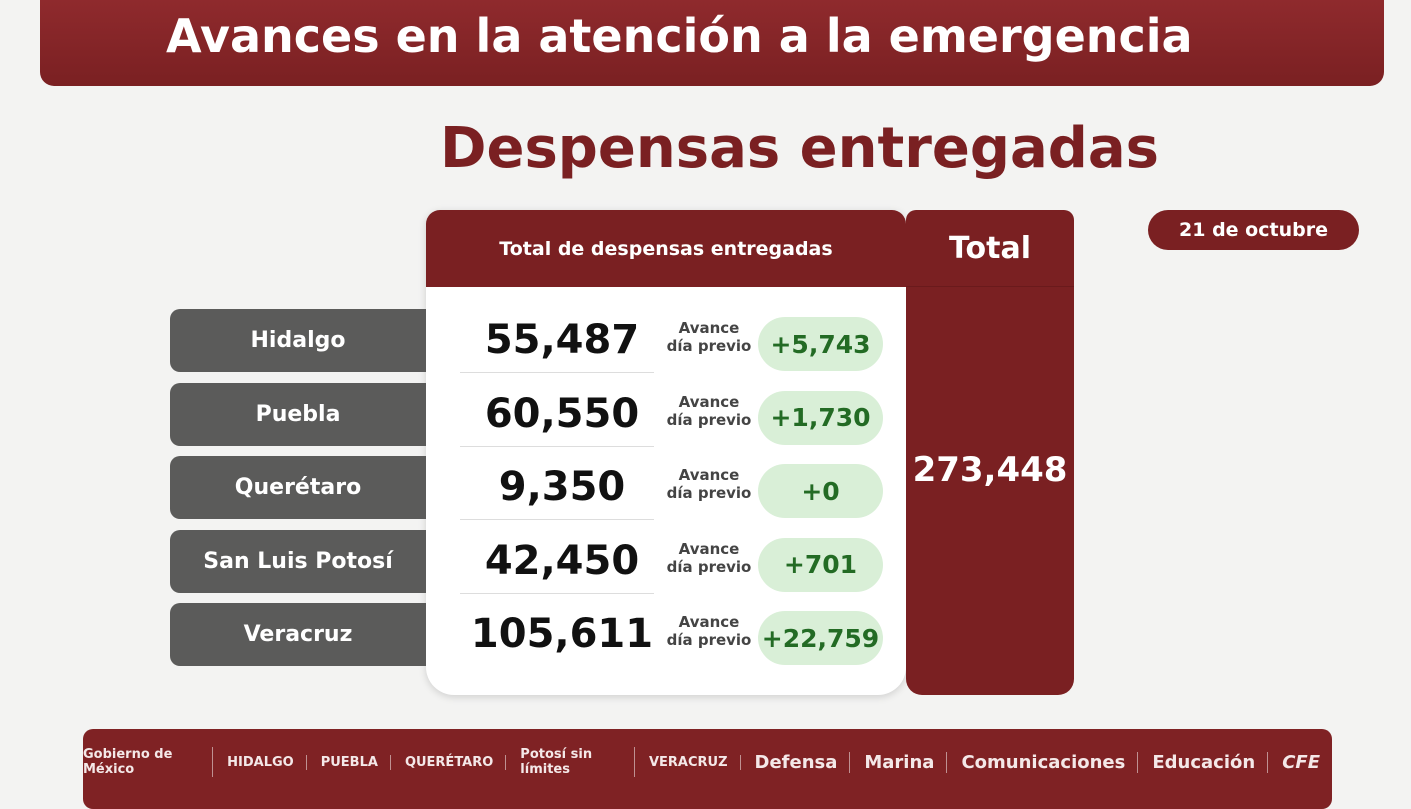 The height and width of the screenshot is (809, 1411). What do you see at coordinates (820, 638) in the screenshot?
I see `delta-badge: +22,759` at bounding box center [820, 638].